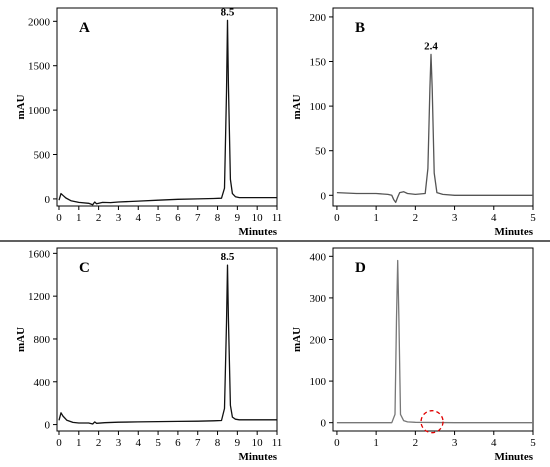 This screenshot has width=550, height=467. What do you see at coordinates (42, 340) in the screenshot?
I see `y-tick-label: 800` at bounding box center [42, 340].